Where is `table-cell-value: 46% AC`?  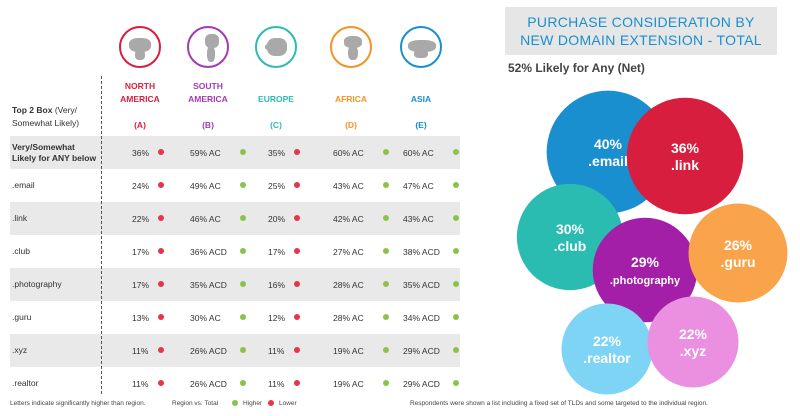
table-cell-value: 46% AC is located at coordinates (205, 218).